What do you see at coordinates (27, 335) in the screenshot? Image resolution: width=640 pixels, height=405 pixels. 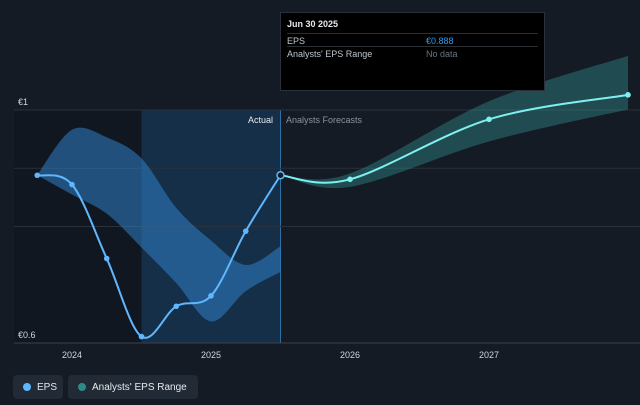 I see `y-bottom-label: €0.6` at bounding box center [27, 335].